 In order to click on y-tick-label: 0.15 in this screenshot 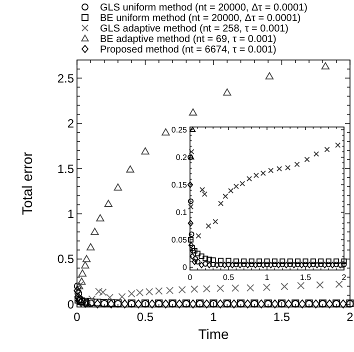, I will do `click(179, 185)`.